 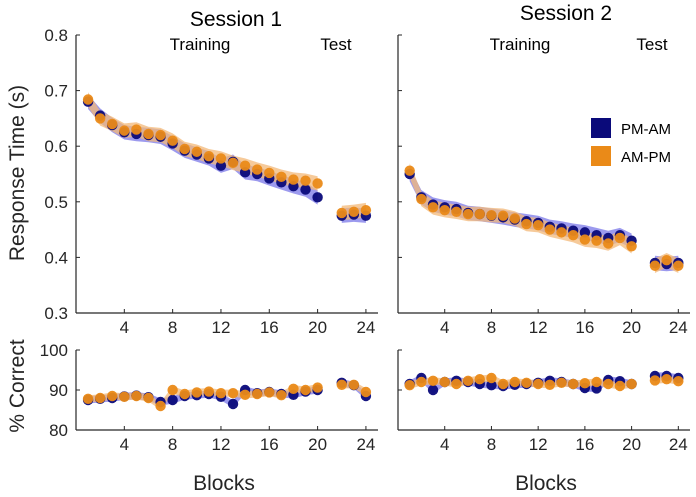 I want to click on error-band-am-pm, so click(x=353, y=388).